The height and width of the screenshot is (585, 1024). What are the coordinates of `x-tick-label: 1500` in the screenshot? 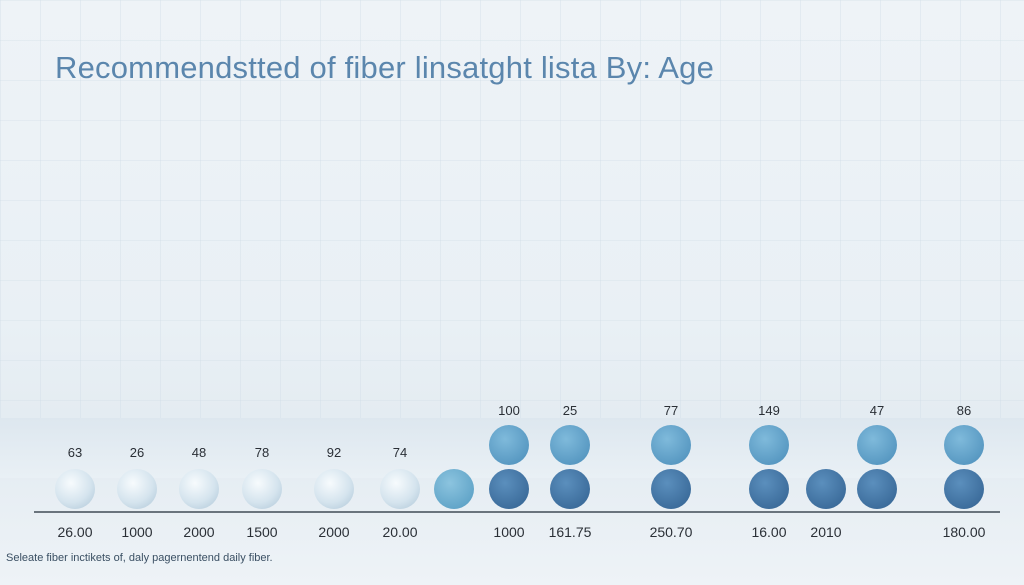 It's located at (261, 532).